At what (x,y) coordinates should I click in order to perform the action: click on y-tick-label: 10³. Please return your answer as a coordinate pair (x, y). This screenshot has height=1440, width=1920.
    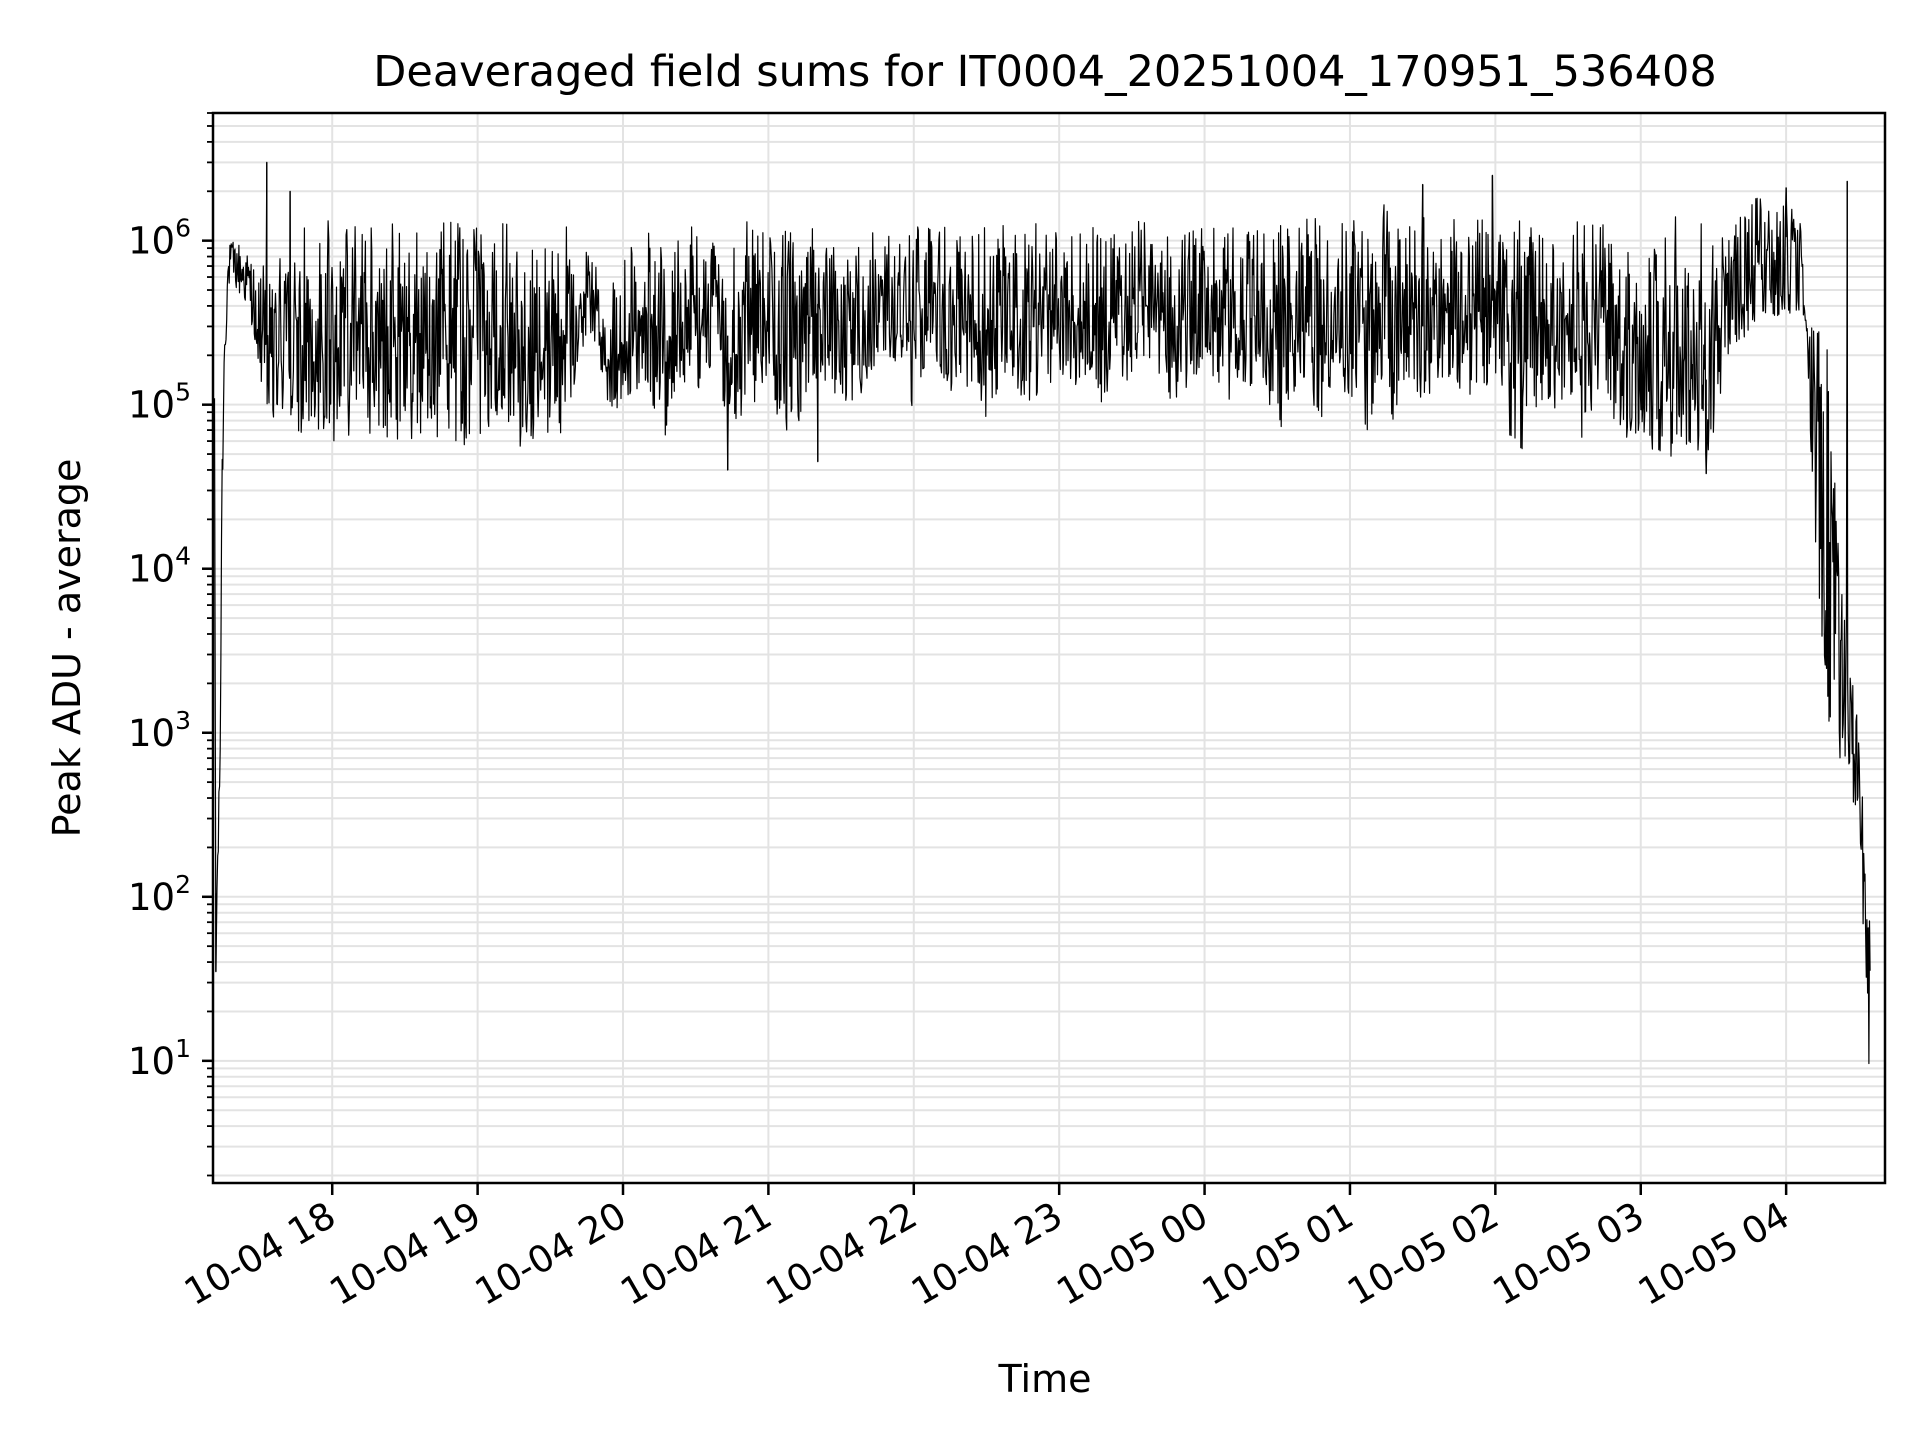
    Looking at the image, I should click on (159, 730).